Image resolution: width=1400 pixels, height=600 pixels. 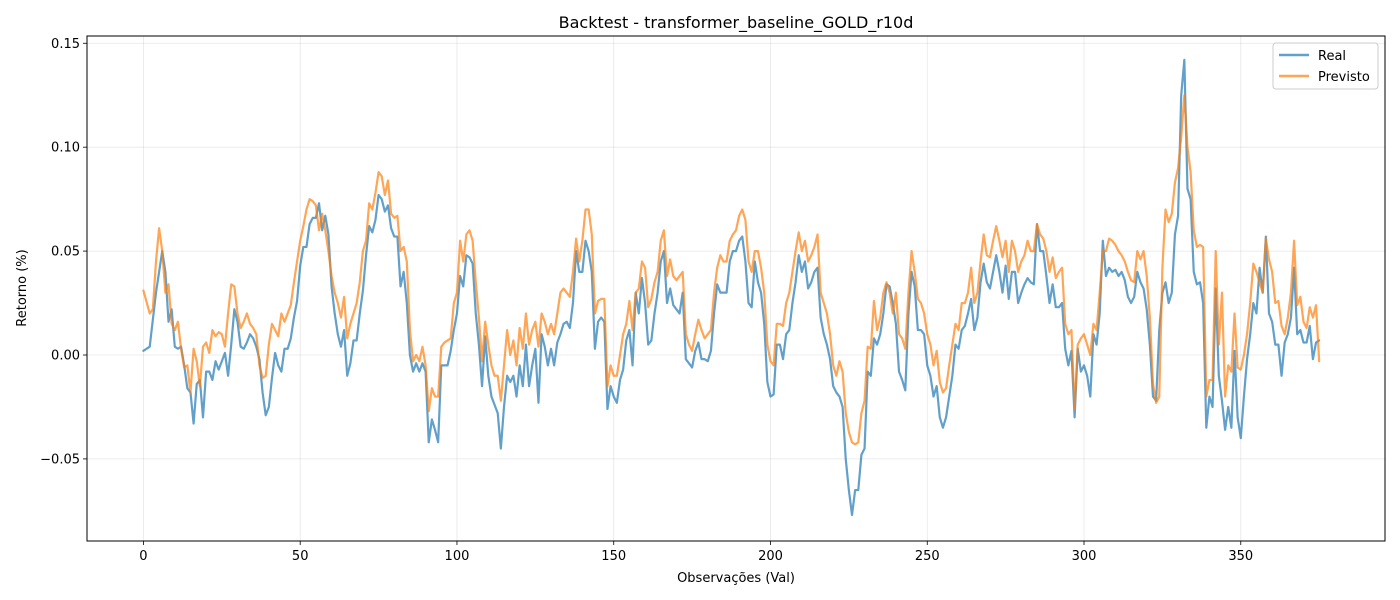 What do you see at coordinates (1332, 56) in the screenshot?
I see `legend-label-real: Real` at bounding box center [1332, 56].